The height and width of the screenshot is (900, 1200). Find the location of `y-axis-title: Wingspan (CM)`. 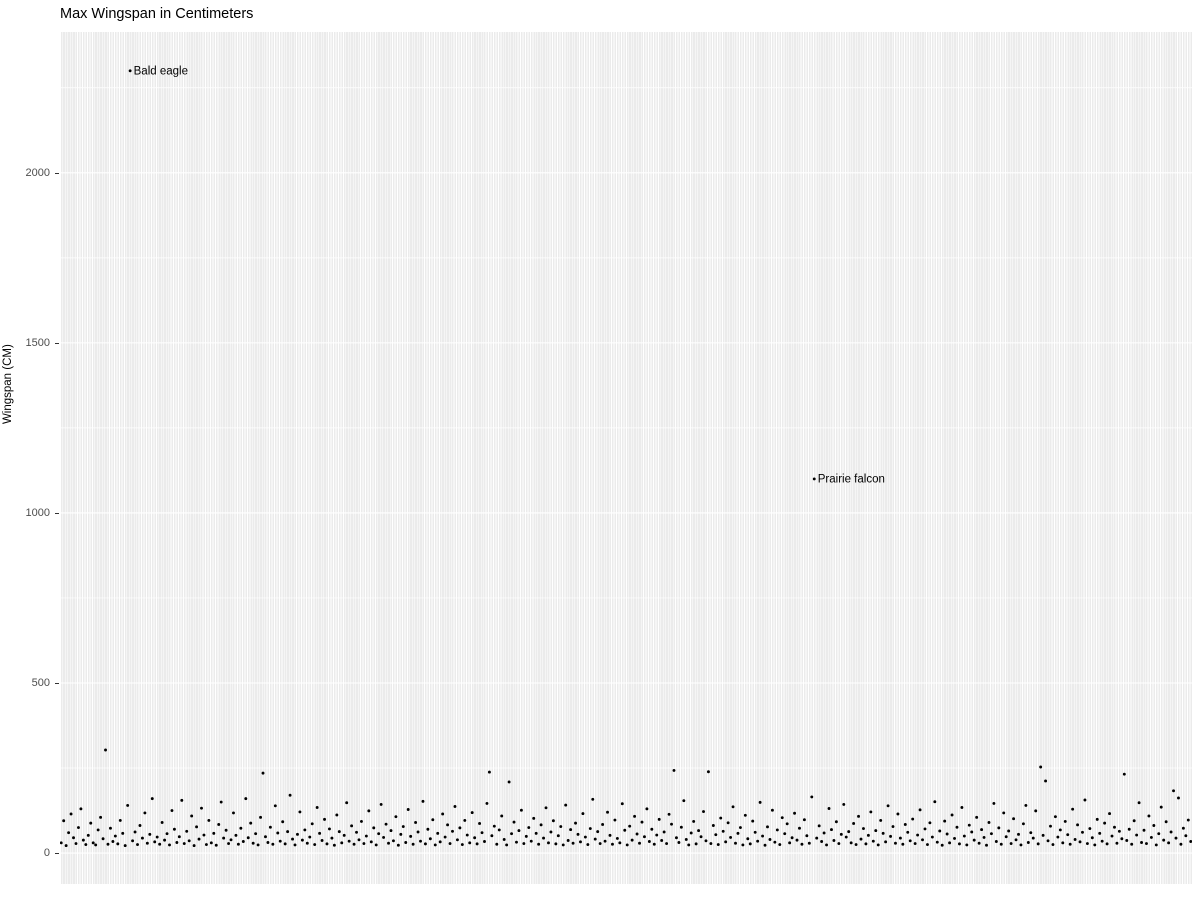

y-axis-title: Wingspan (CM) is located at coordinates (8, 384).